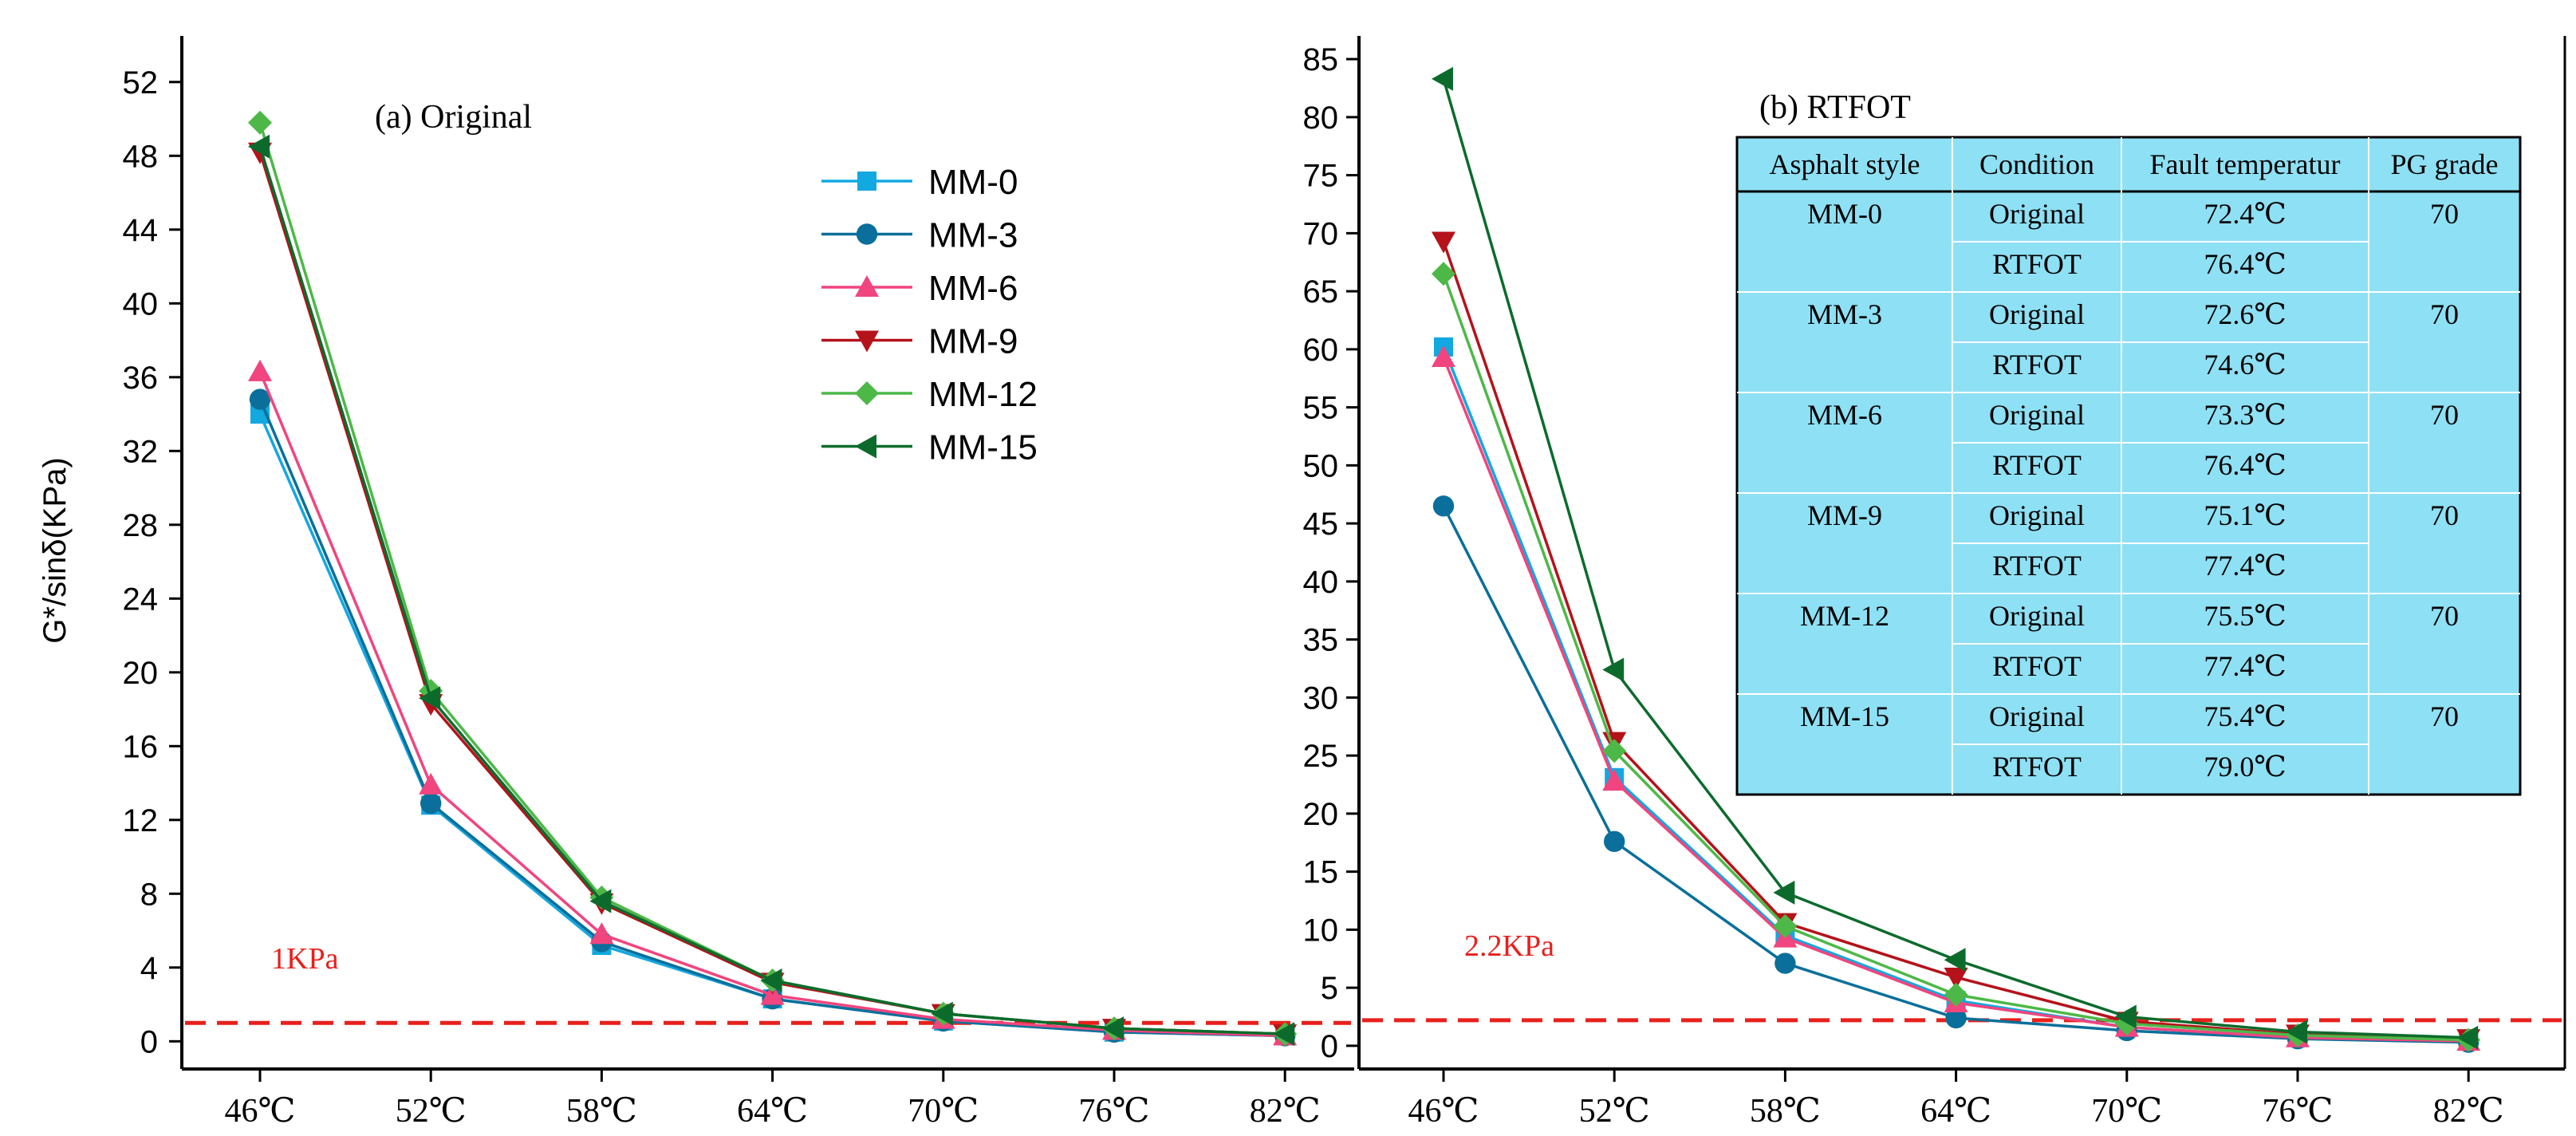 Image resolution: width=2576 pixels, height=1136 pixels. Describe the element at coordinates (772, 1111) in the screenshot. I see `a-x-tick-label: 64℃` at that location.